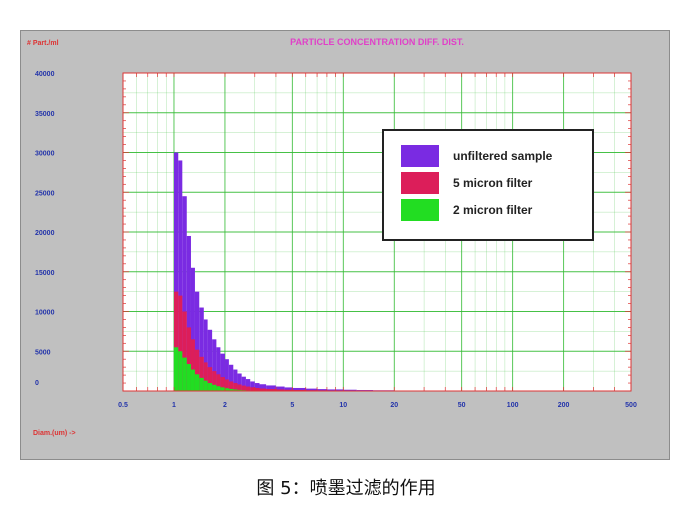 The height and width of the screenshot is (506, 692). Describe the element at coordinates (43, 43) in the screenshot. I see `y-axis-label: # Part./ml` at that location.